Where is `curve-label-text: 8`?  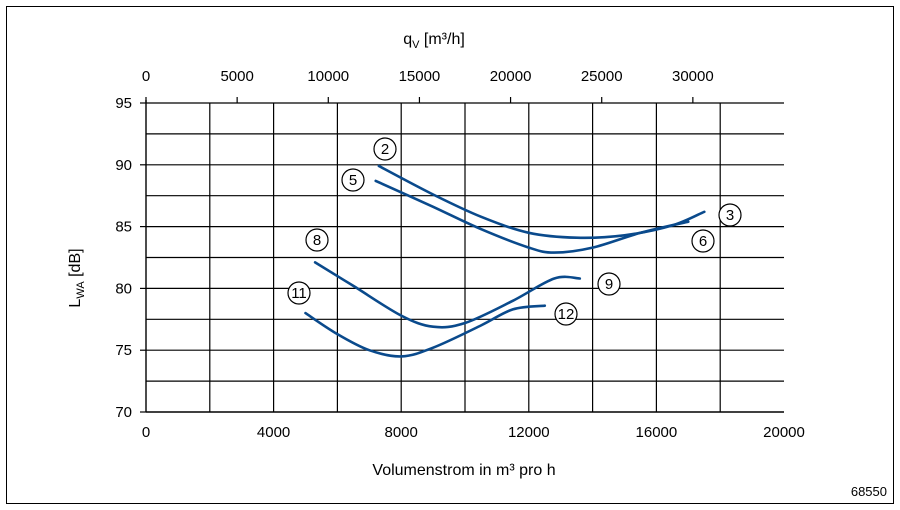 curve-label-text: 8 is located at coordinates (317, 240).